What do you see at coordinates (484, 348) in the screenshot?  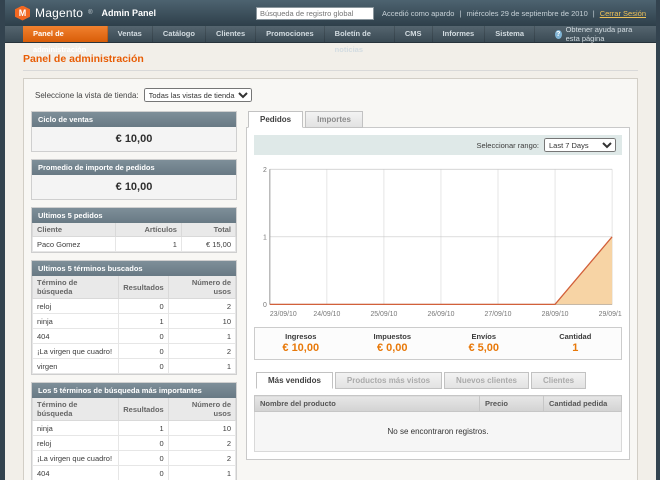 I see `total-shipping-value: € 5,00` at bounding box center [484, 348].